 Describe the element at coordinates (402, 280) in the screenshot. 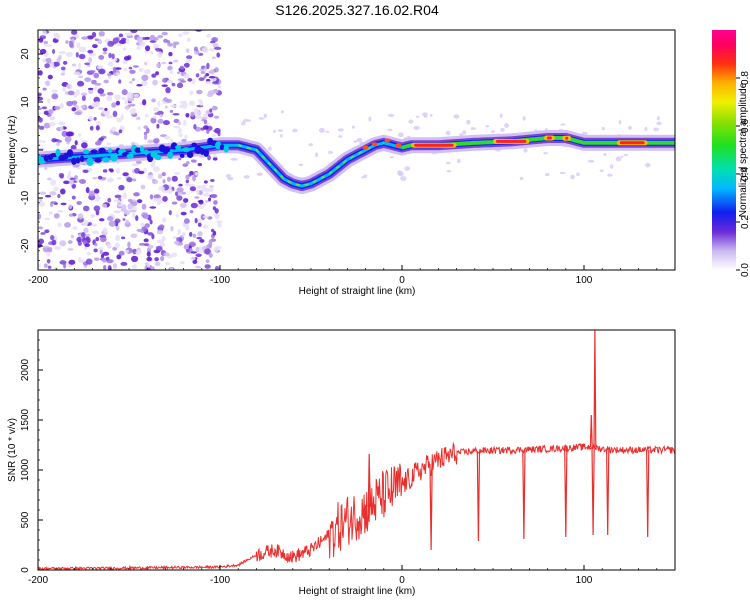

I see `spectrogram-x-tick-label: 0` at that location.